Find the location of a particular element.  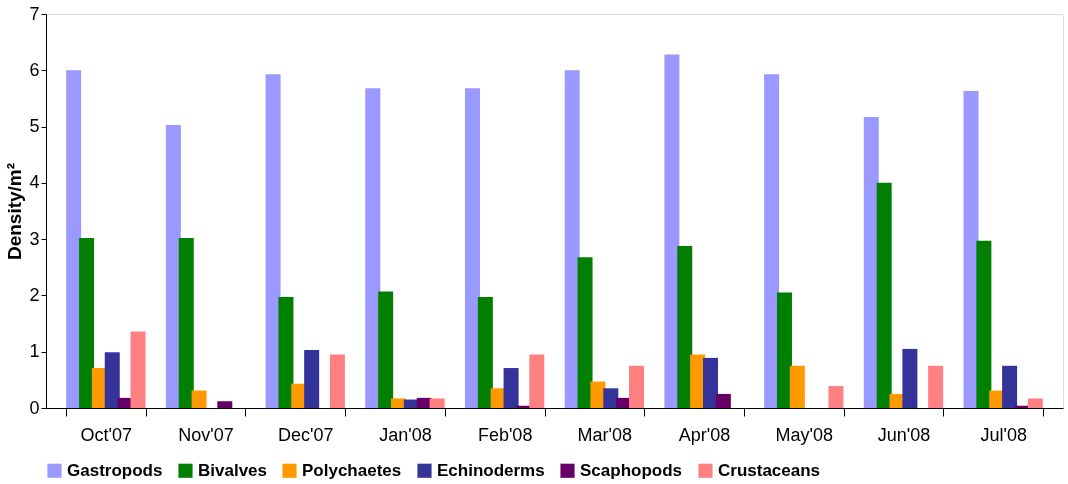

legend-label: Polychaetes is located at coordinates (352, 470).